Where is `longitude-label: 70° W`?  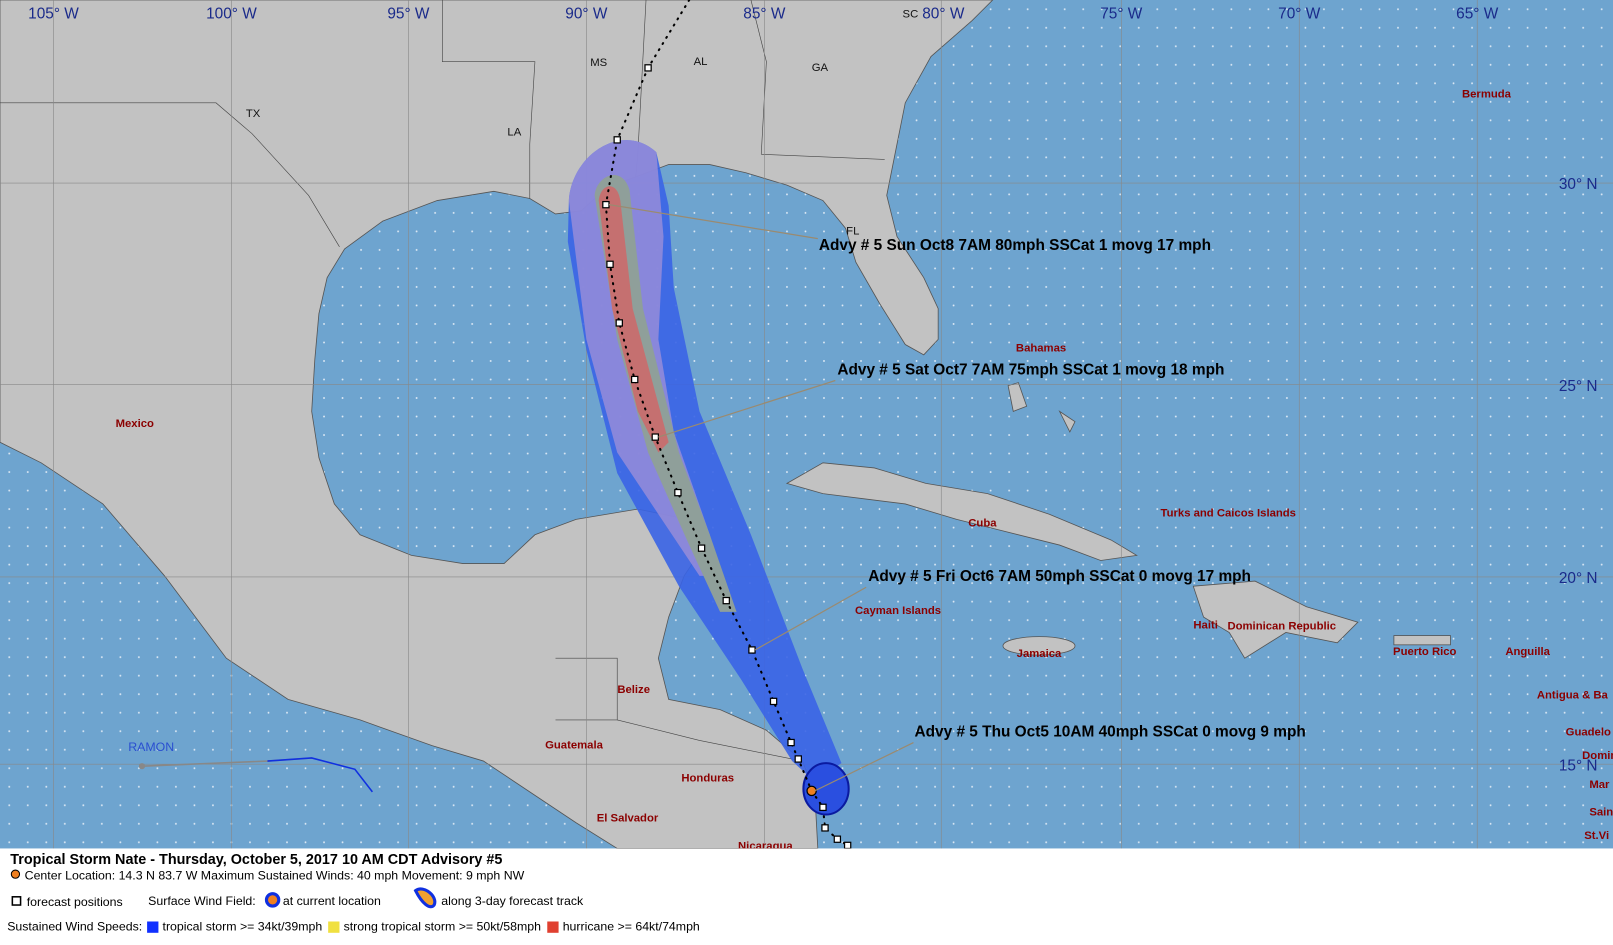
longitude-label: 70° W is located at coordinates (1299, 14).